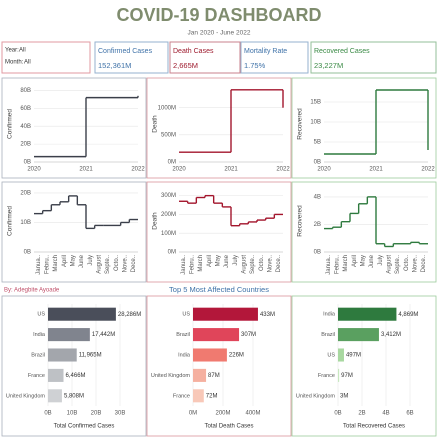  I want to click on value-label: 497M, so click(353, 356).